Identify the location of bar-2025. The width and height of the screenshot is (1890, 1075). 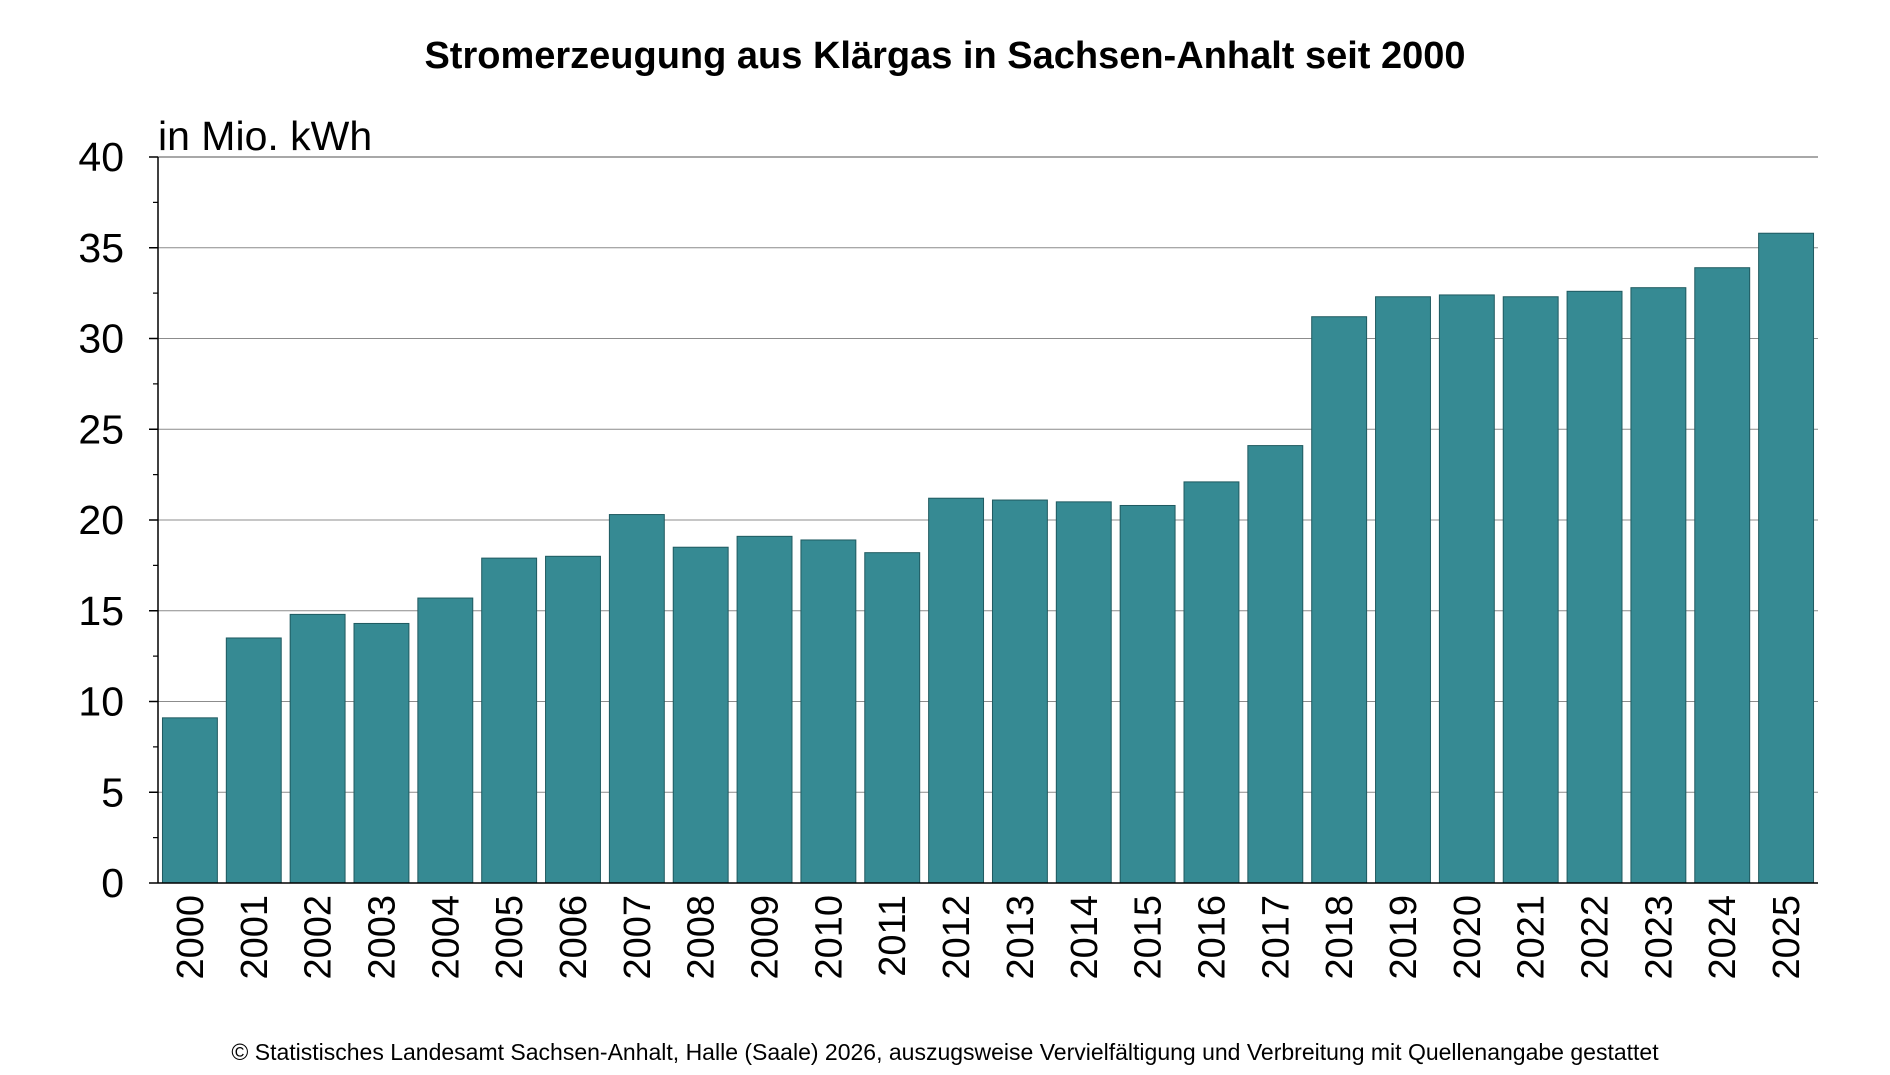
(1786, 558).